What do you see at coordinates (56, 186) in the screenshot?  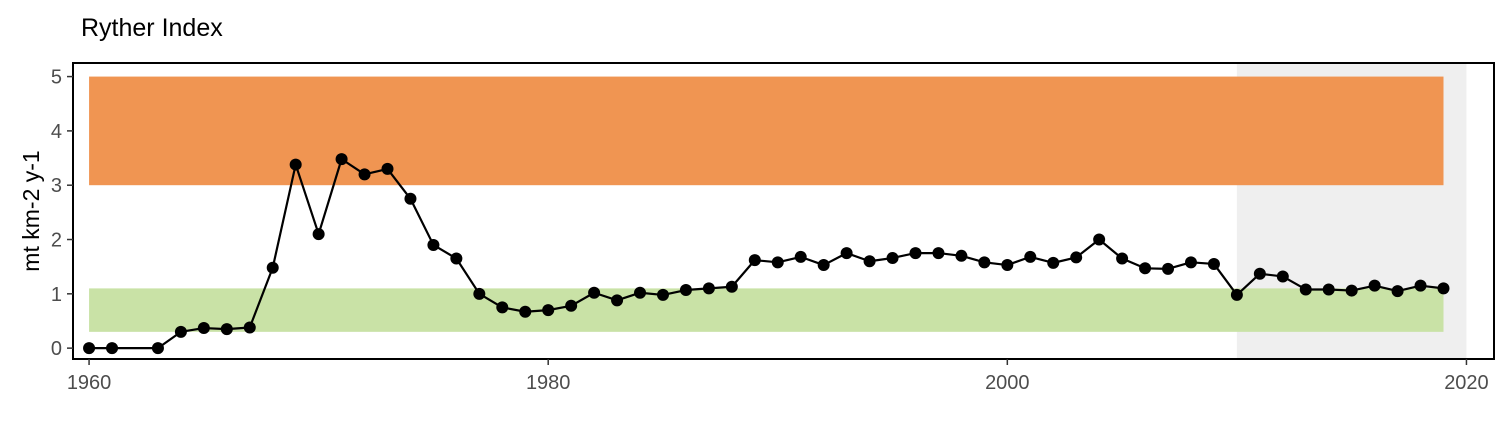 I see `y-tick-label: 3` at bounding box center [56, 186].